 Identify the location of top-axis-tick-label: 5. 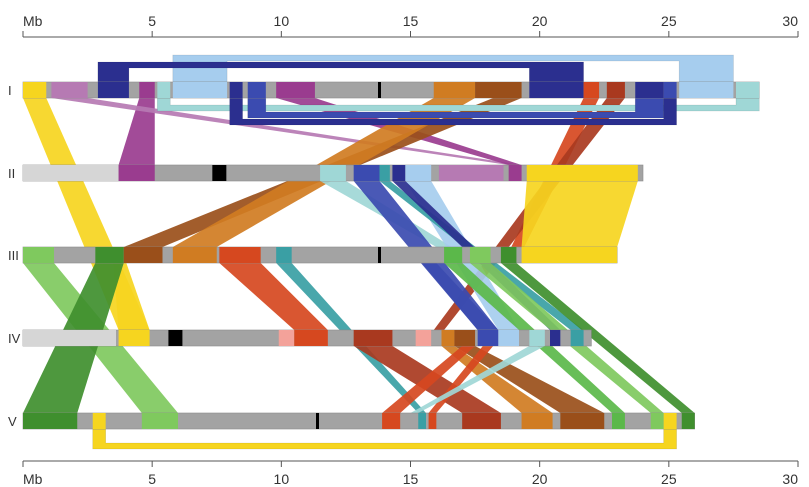
(152, 21).